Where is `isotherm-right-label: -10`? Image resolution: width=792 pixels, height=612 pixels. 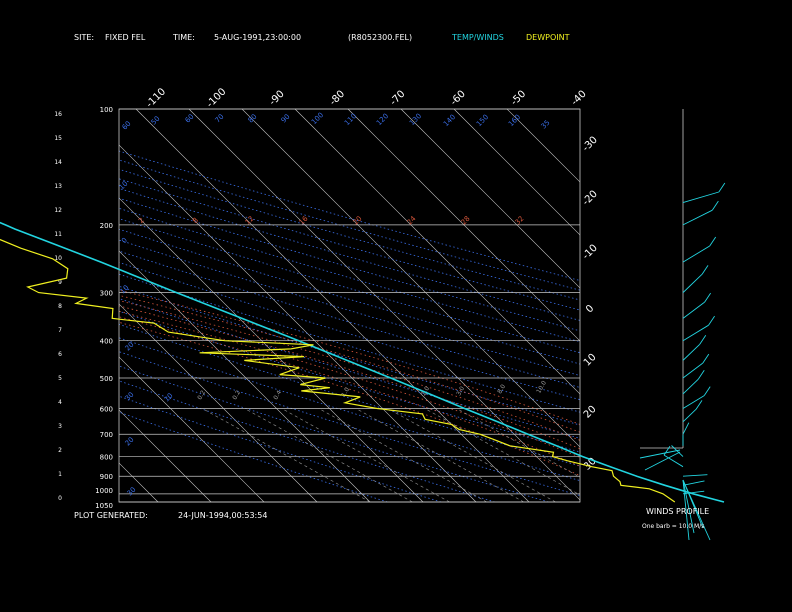
isotherm-right-label: -10 is located at coordinates (590, 252).